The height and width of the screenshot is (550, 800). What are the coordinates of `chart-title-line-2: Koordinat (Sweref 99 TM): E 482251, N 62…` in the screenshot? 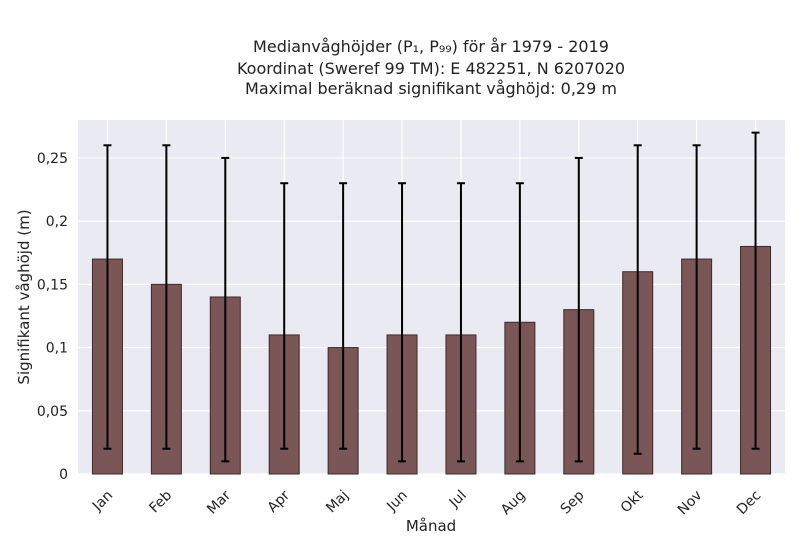 It's located at (431, 68).